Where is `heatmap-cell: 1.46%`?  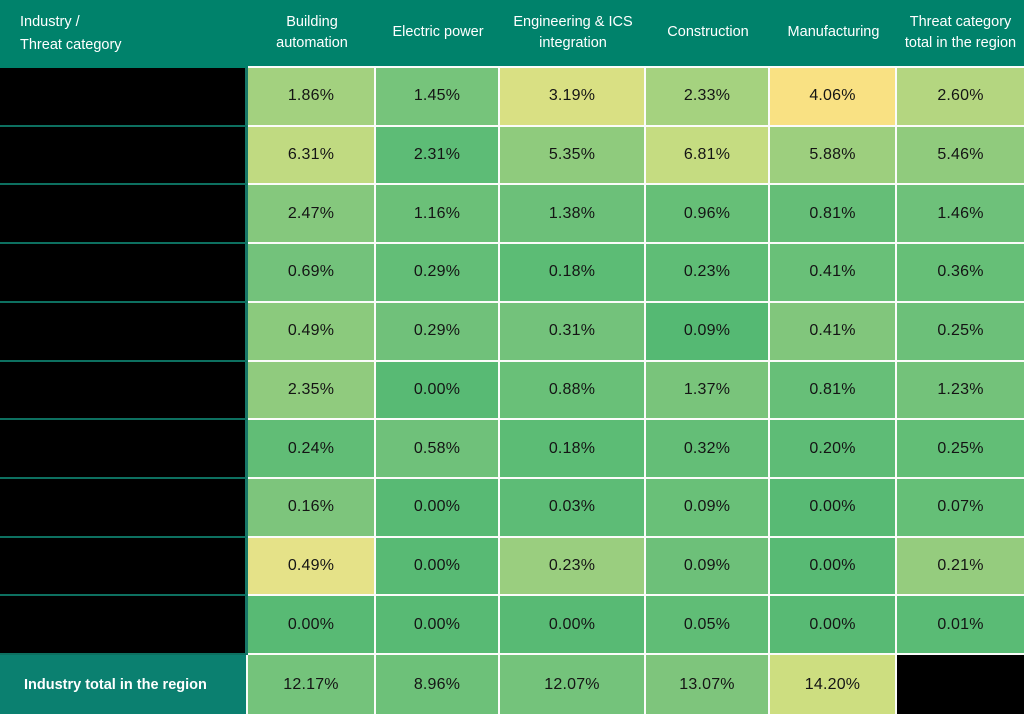
heatmap-cell: 1.46% is located at coordinates (960, 215).